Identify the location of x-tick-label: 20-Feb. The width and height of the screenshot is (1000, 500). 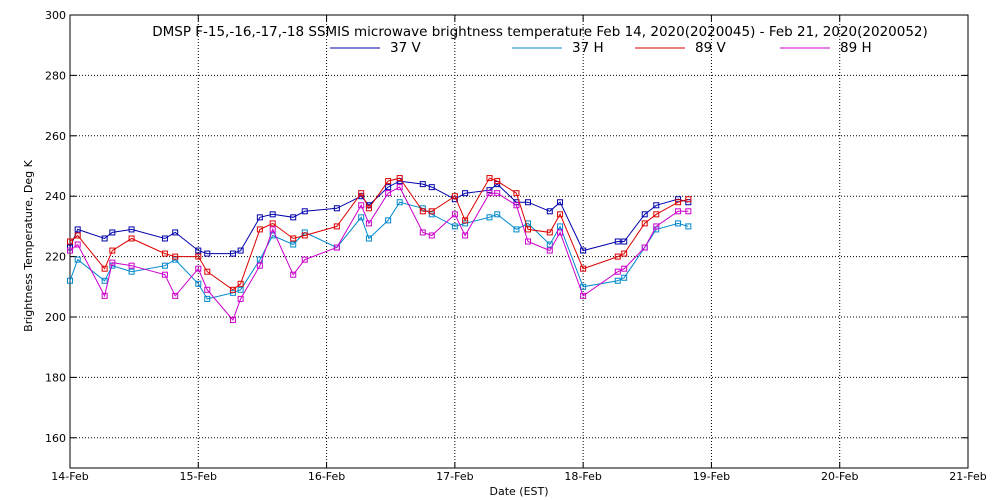
(839, 476).